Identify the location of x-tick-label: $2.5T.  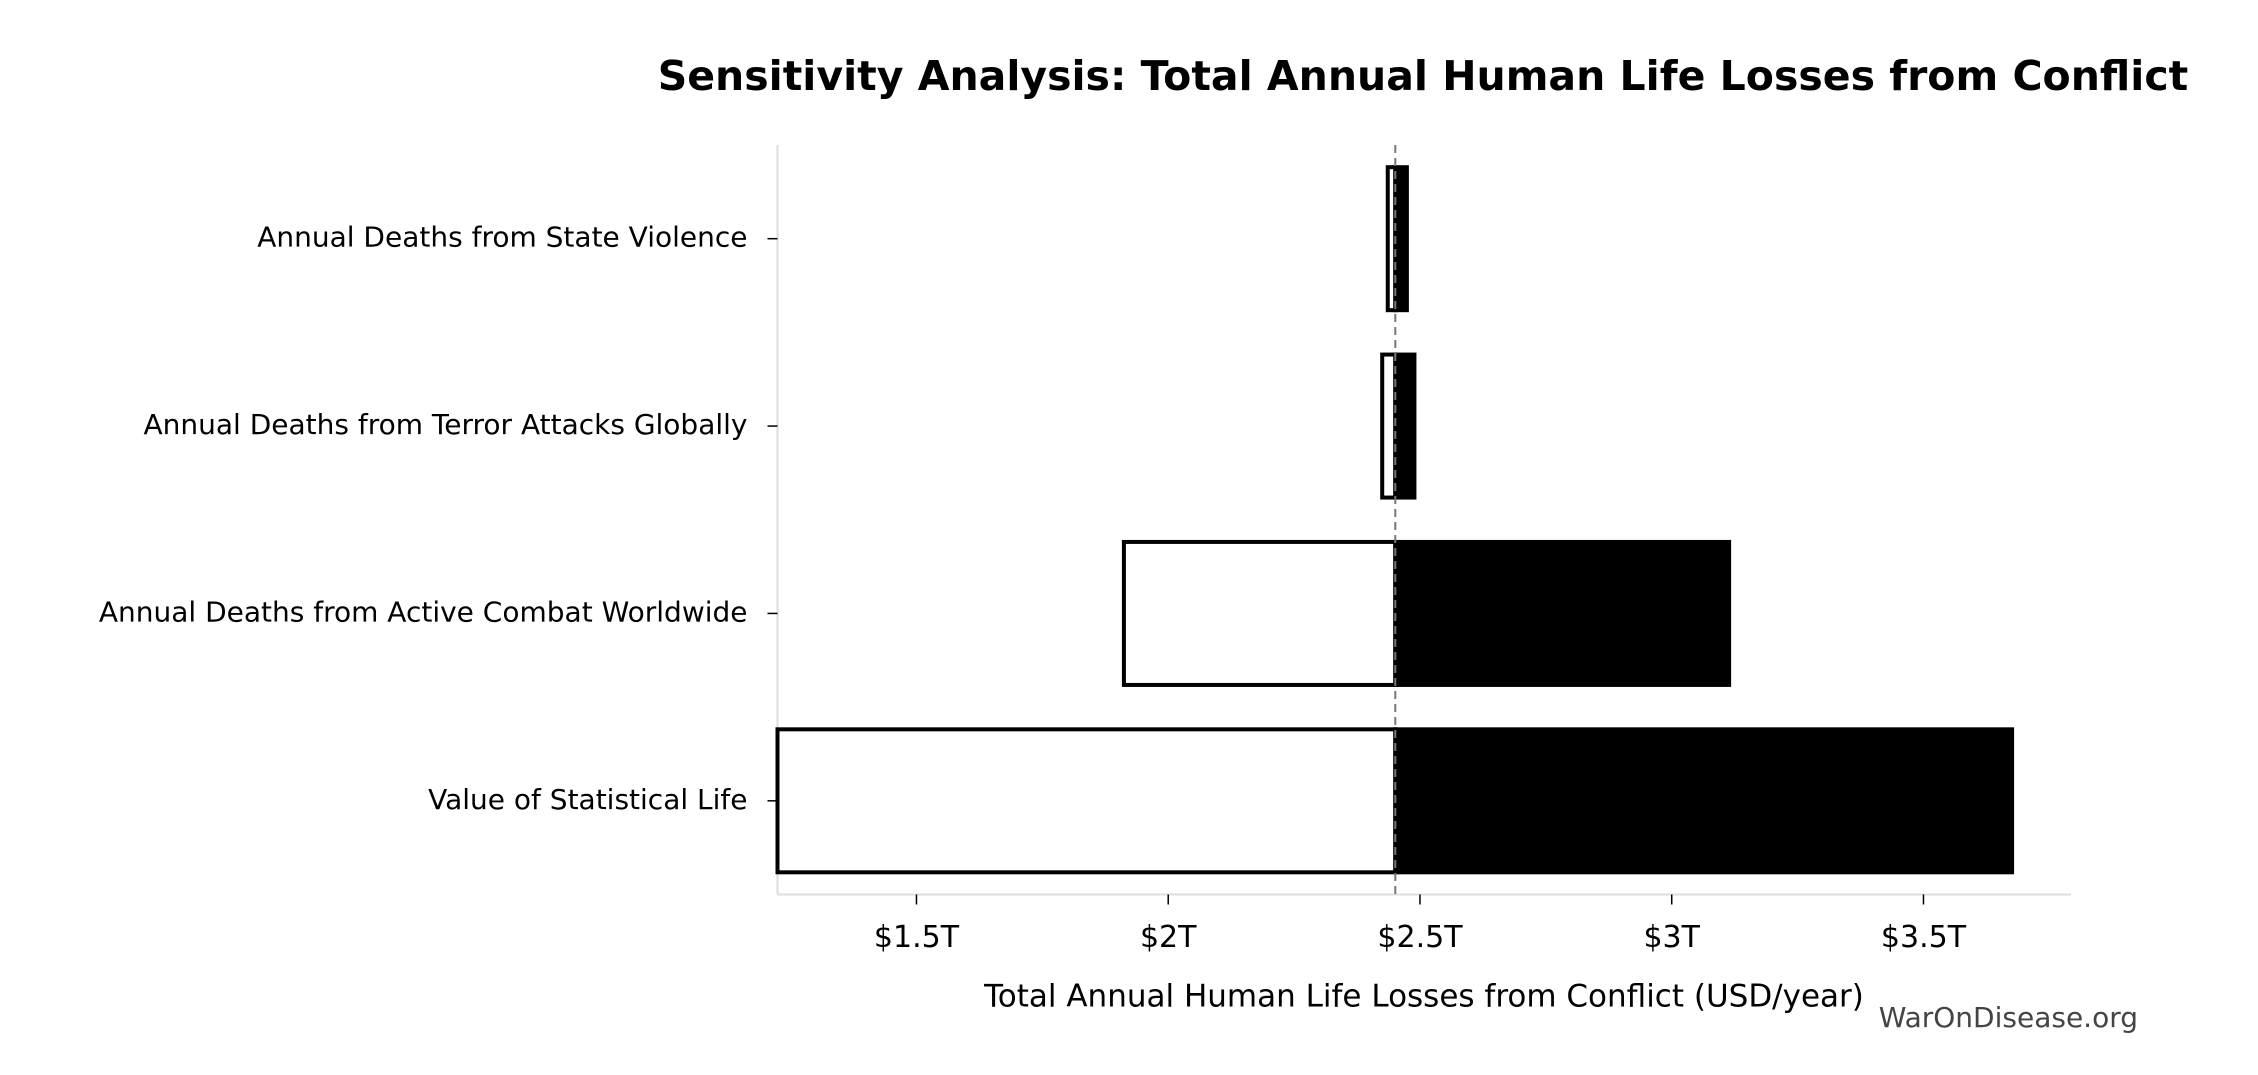
(1420, 937).